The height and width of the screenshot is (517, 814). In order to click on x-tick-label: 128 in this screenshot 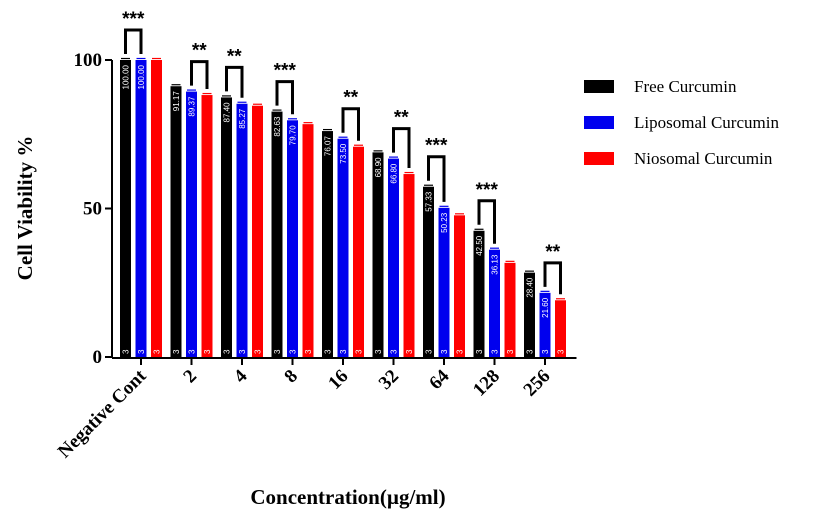, I will do `click(486, 383)`.